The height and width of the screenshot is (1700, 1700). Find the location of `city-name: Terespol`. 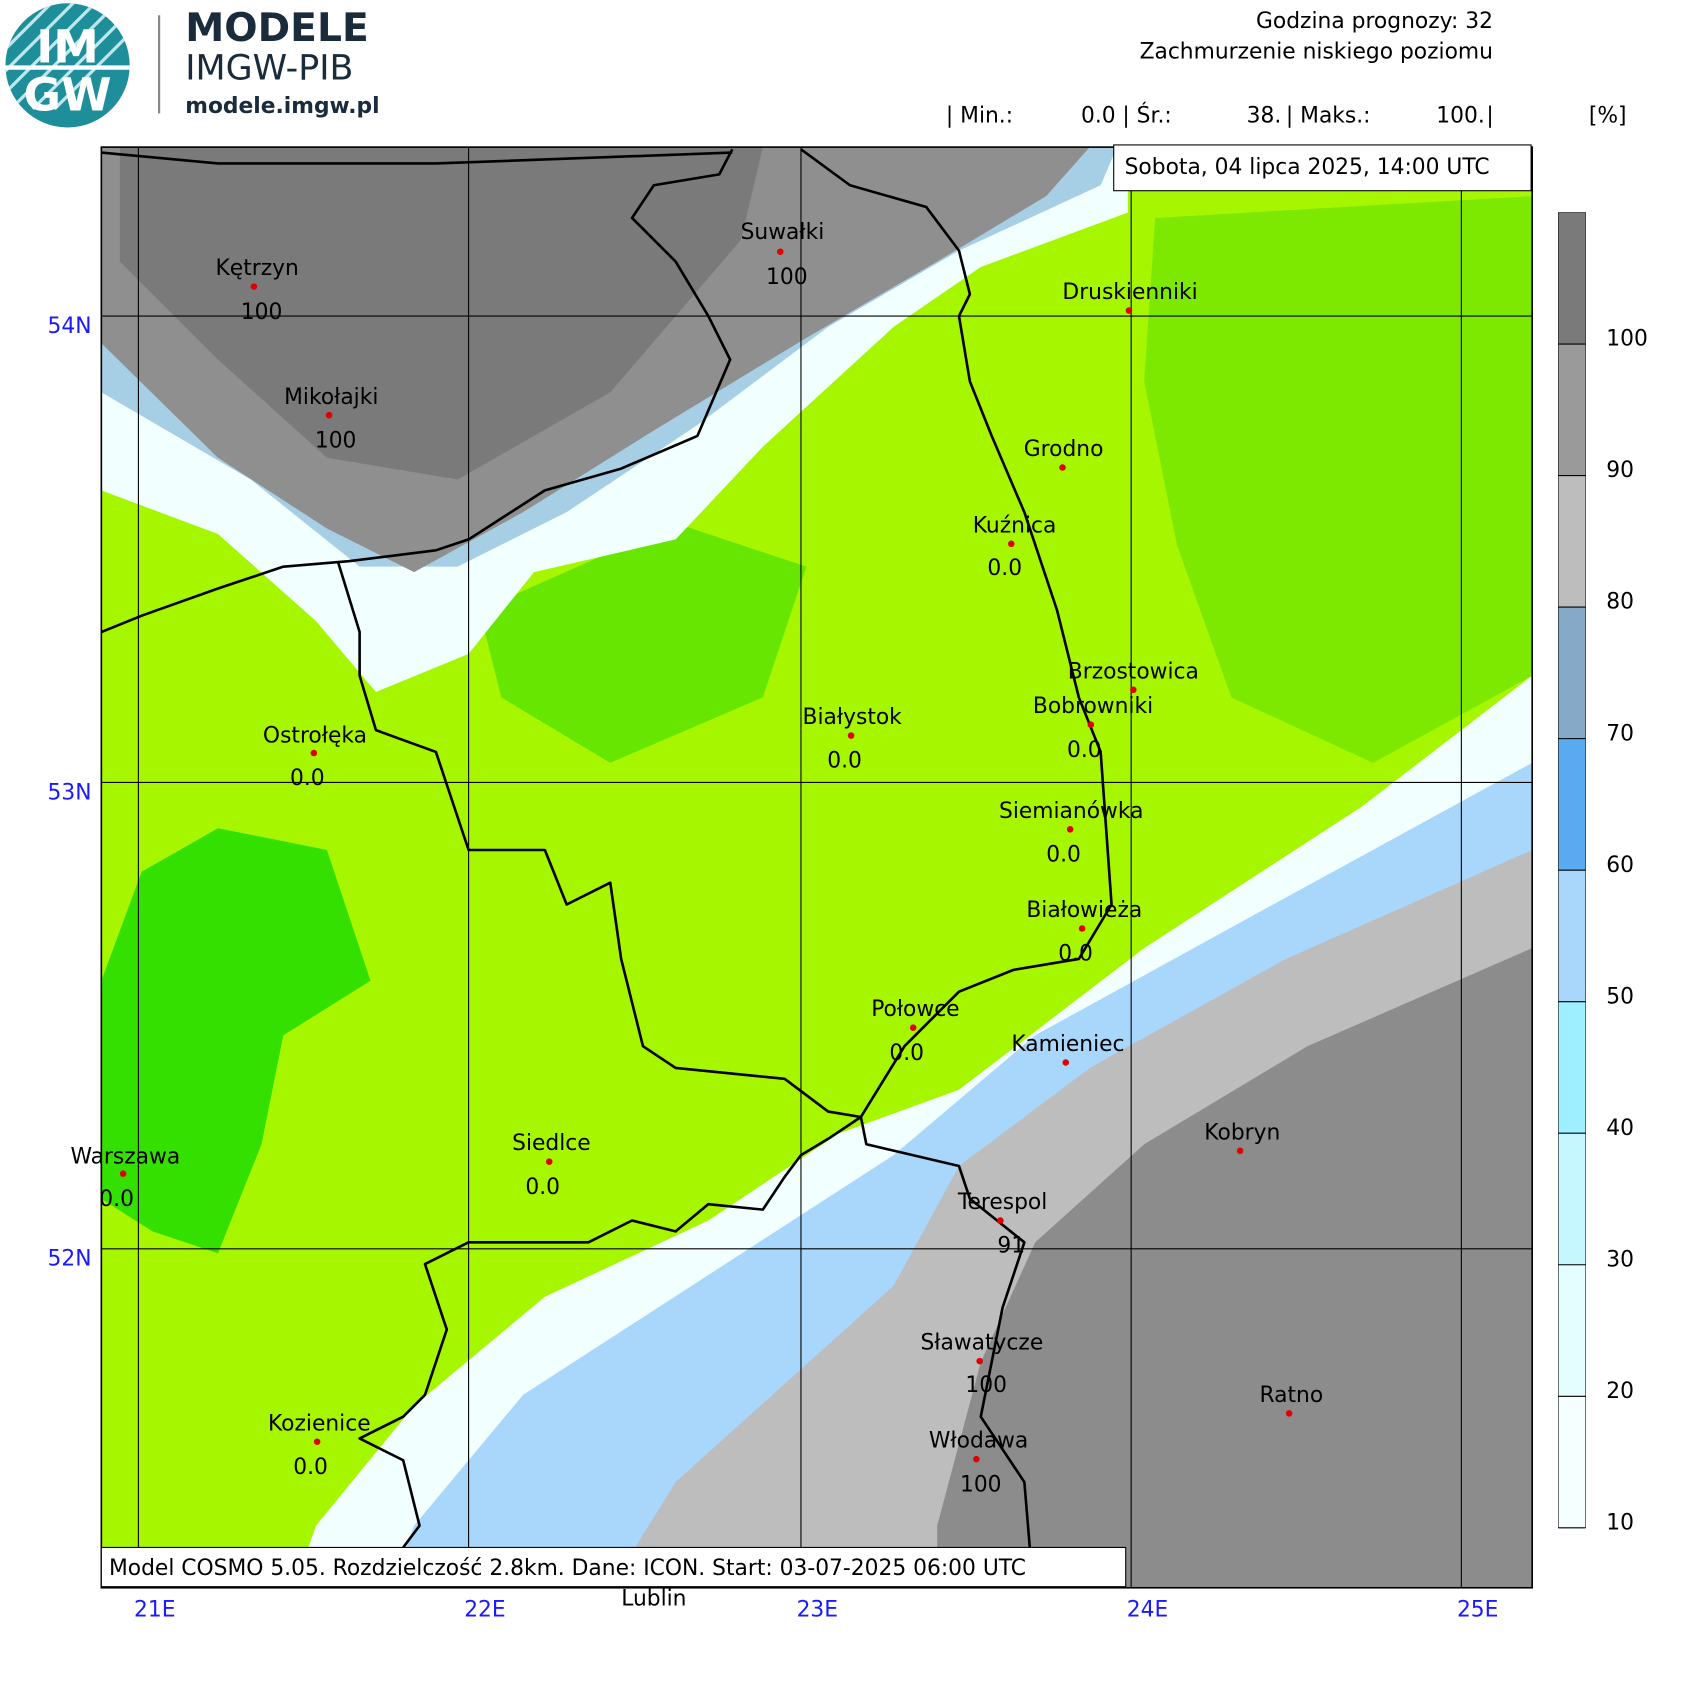

city-name: Terespol is located at coordinates (1002, 1202).